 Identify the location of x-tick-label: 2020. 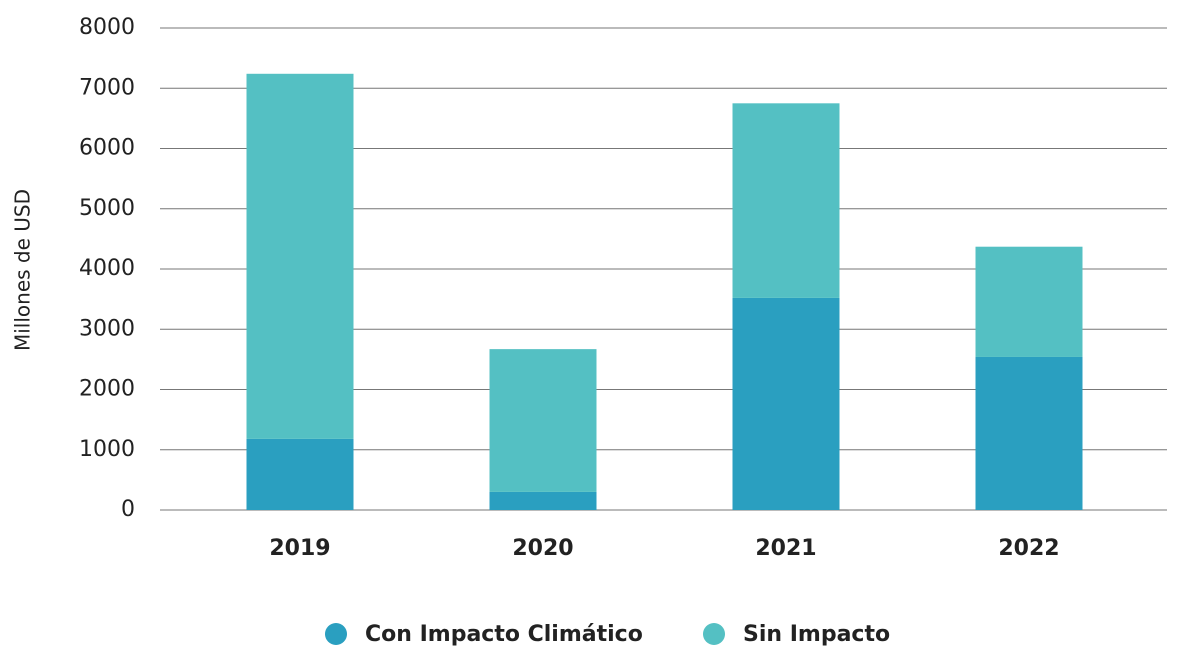
(542, 548).